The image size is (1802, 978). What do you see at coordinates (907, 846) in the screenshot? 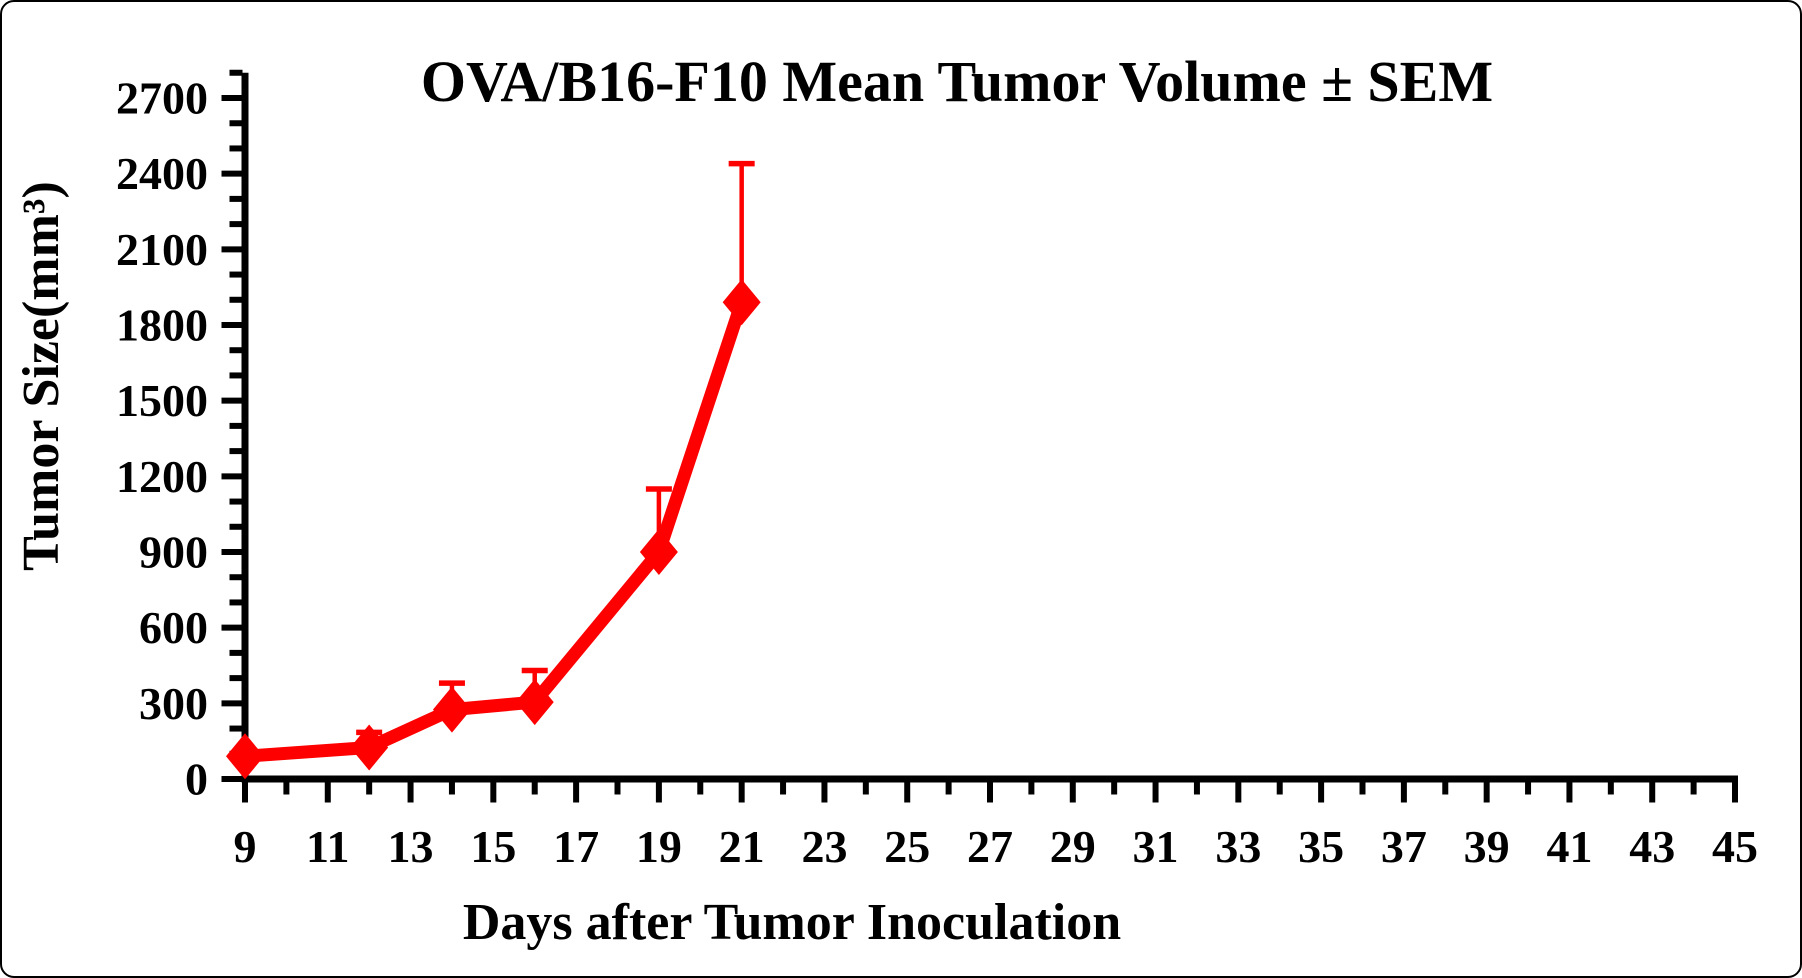
I see `x-tick-label: 25` at bounding box center [907, 846].